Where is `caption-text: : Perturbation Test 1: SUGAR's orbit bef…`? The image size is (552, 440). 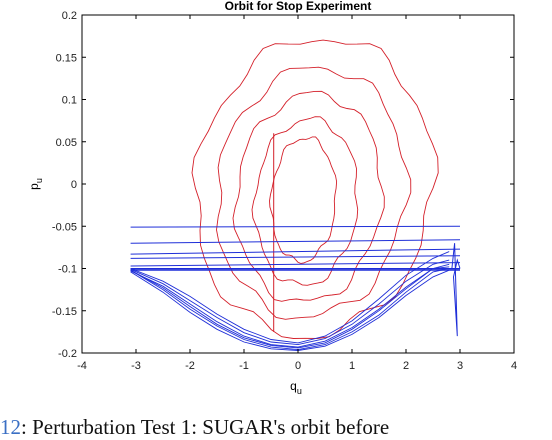
caption-text: : Perturbation Test 1: SUGAR's orbit bef… is located at coordinates (205, 427).